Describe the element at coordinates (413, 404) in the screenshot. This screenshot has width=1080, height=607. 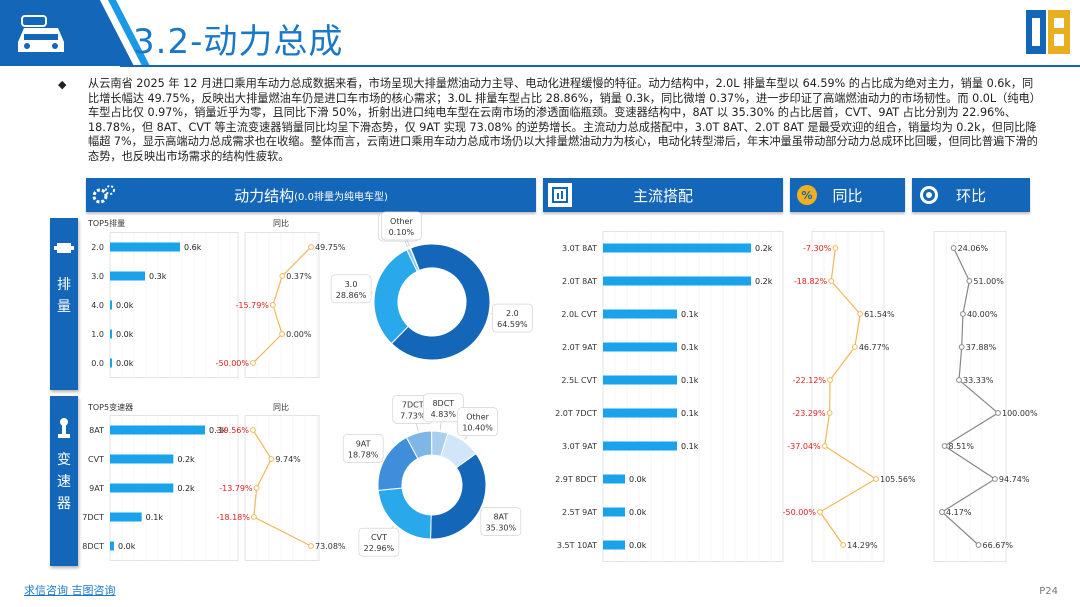
I see `trans_share-category-label: 7DCT` at that location.